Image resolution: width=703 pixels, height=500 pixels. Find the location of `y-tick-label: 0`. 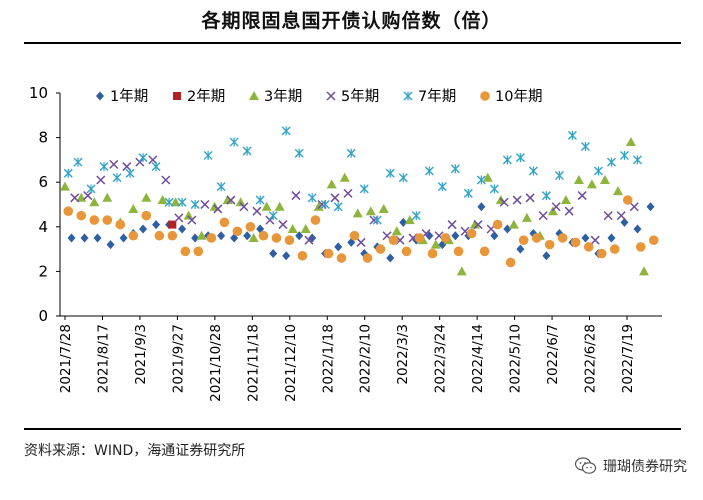

y-tick-label: 0 is located at coordinates (43, 316).